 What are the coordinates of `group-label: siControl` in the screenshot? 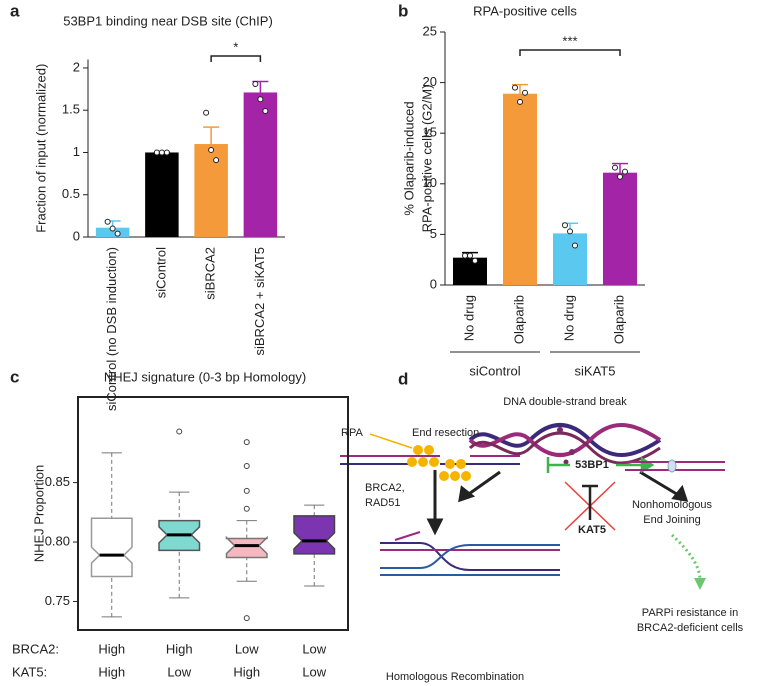 It's located at (494, 370).